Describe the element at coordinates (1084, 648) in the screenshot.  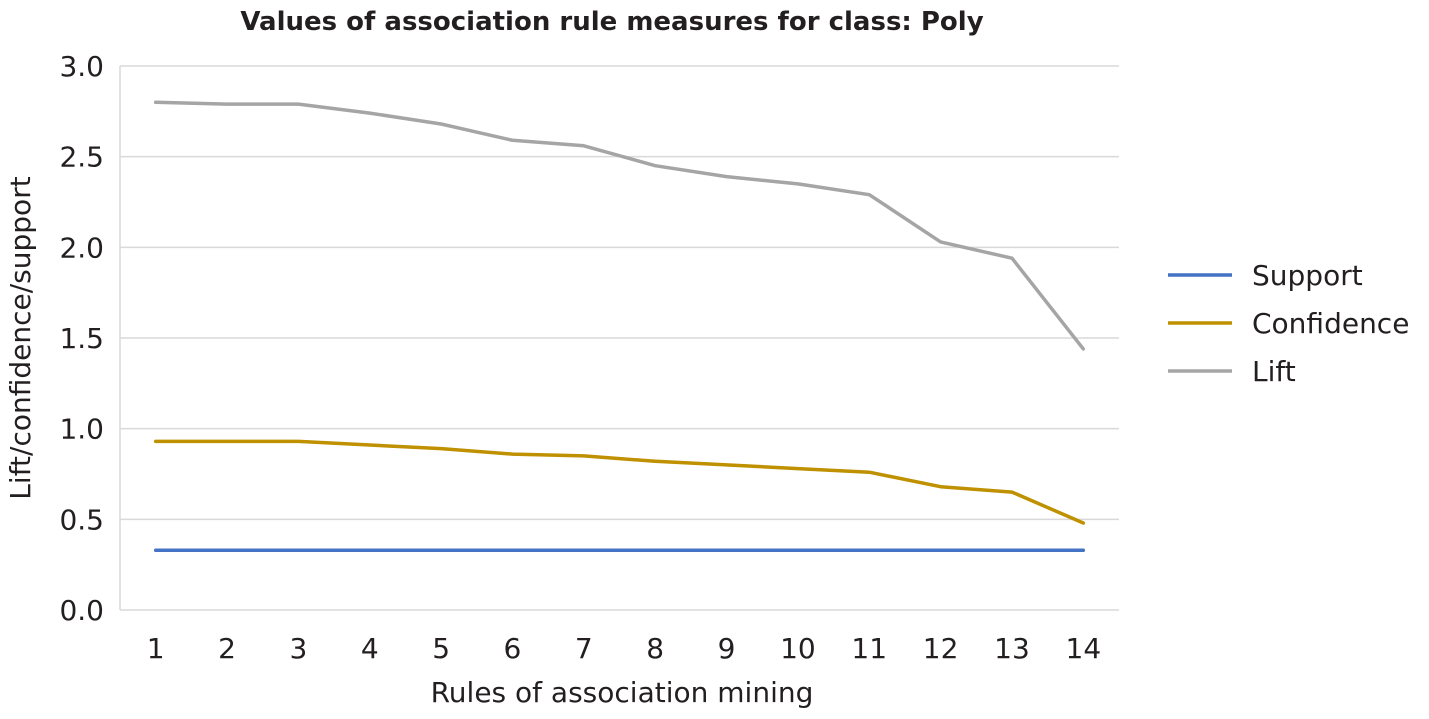
I see `x-tick-label: 14` at that location.